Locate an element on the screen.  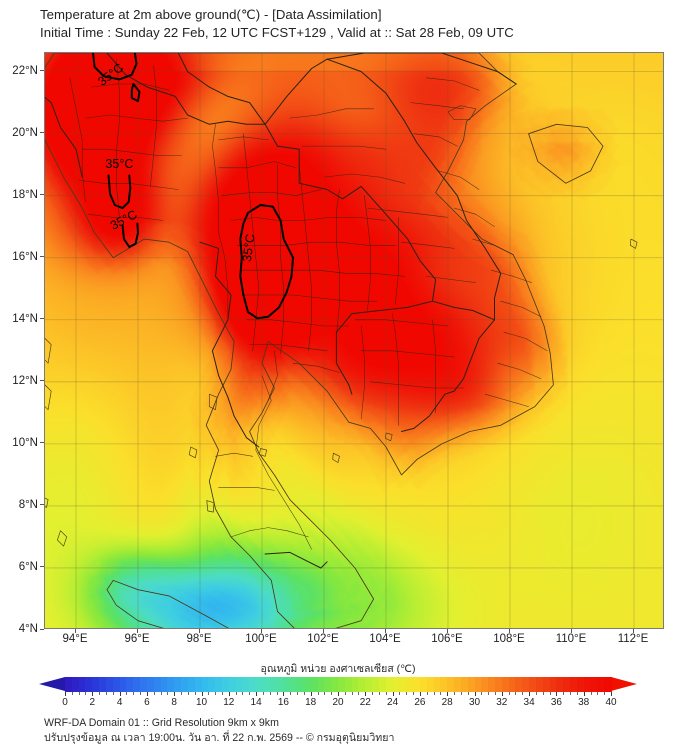
colorbar-tick-label: 18 is located at coordinates (311, 702).